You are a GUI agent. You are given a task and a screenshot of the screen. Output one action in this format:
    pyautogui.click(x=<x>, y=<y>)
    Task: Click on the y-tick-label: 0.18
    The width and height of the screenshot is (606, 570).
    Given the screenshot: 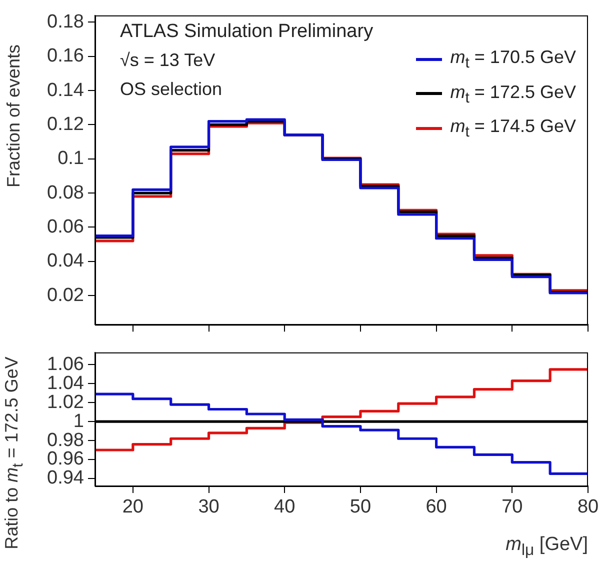 What is the action you would take?
    pyautogui.click(x=65, y=21)
    